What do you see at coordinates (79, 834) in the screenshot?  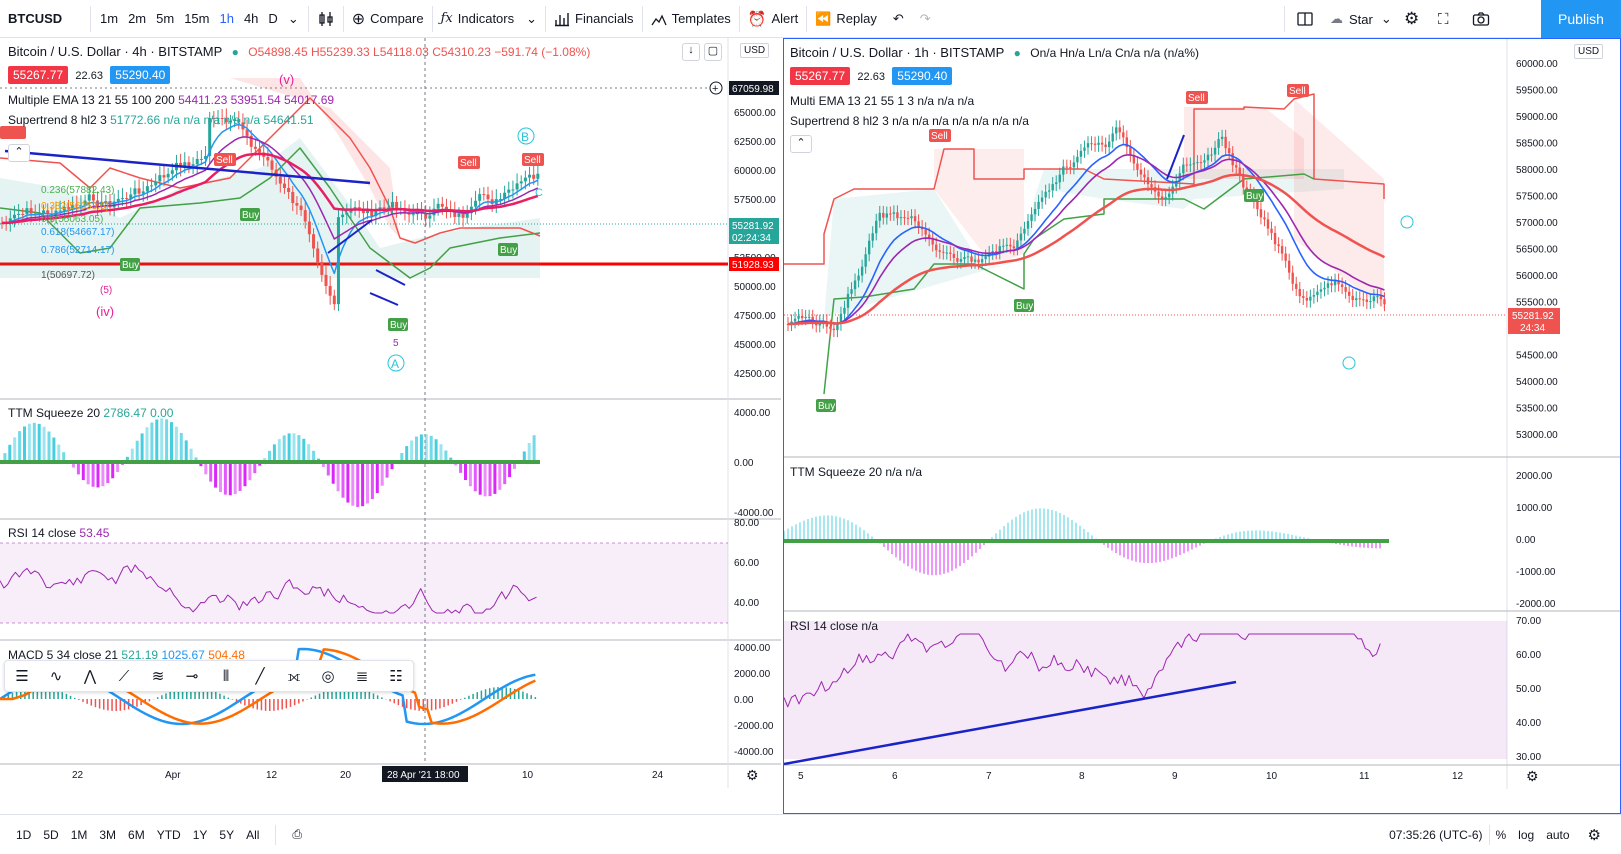 I see `range-1m: 1M` at bounding box center [79, 834].